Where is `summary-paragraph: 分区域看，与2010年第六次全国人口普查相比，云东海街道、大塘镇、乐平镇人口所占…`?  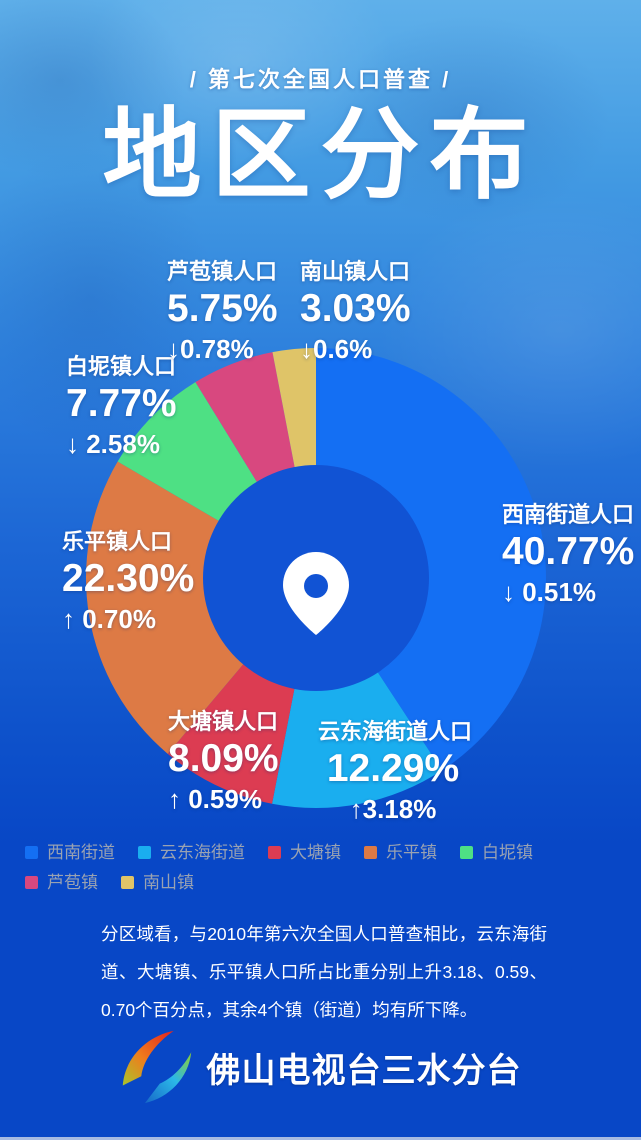
summary-paragraph: 分区域看，与2010年第六次全国人口普查相比，云东海街道、大塘镇、乐平镇人口所占… is located at coordinates (324, 972).